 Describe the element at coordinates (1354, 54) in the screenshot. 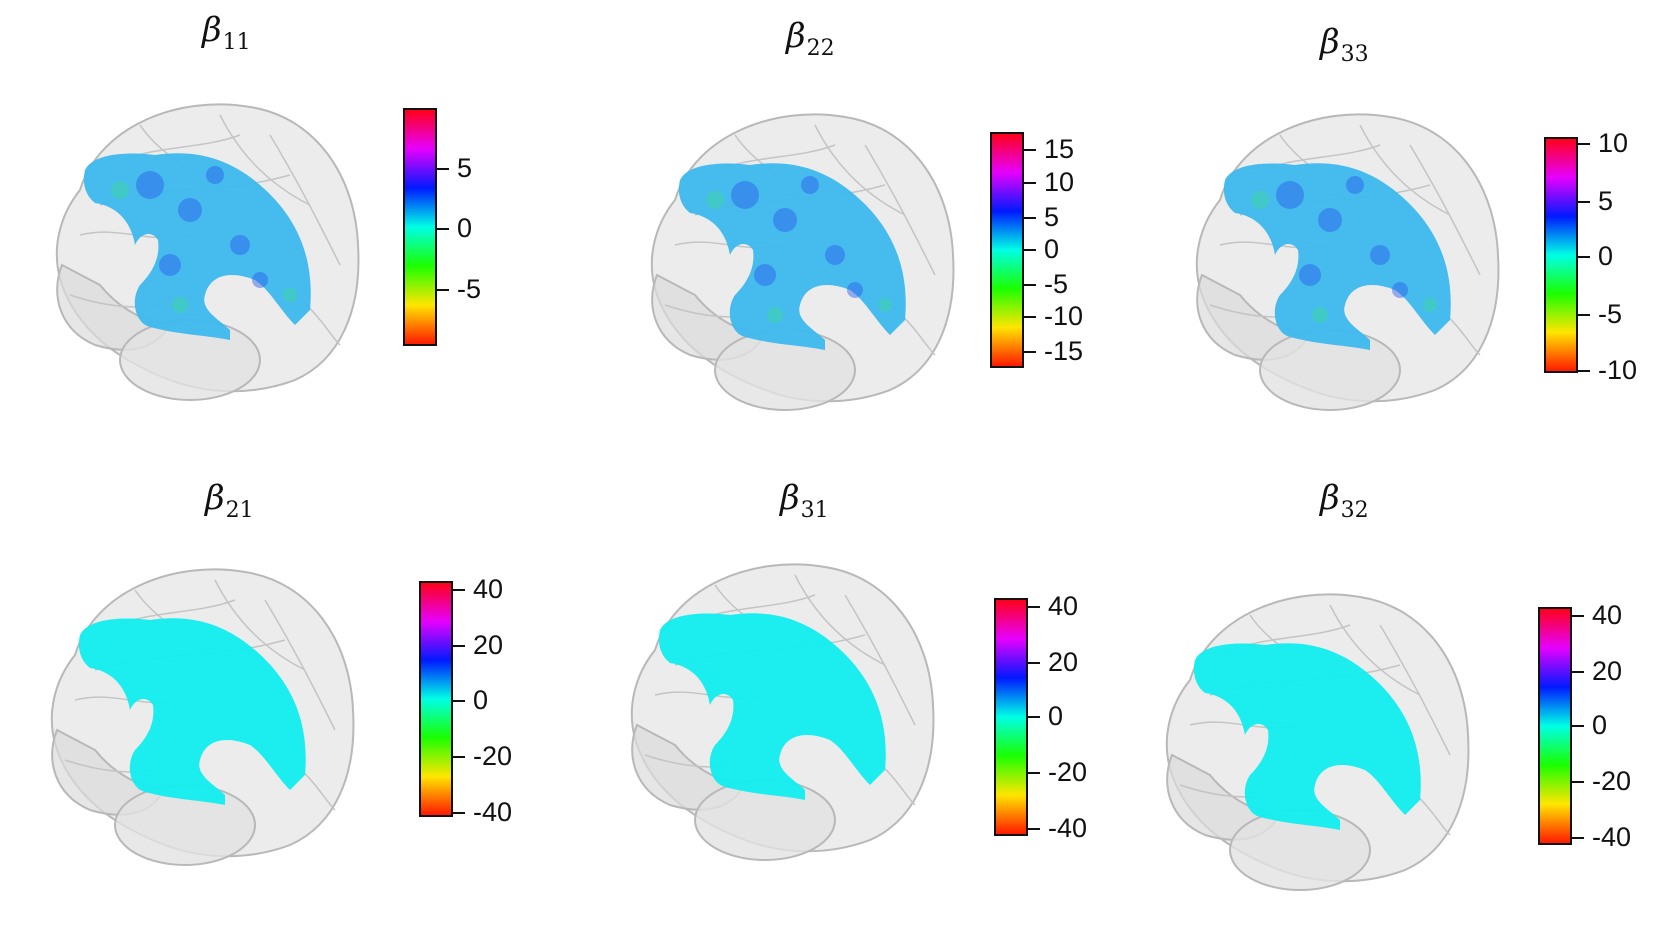

I see `title-subscript: 33` at that location.